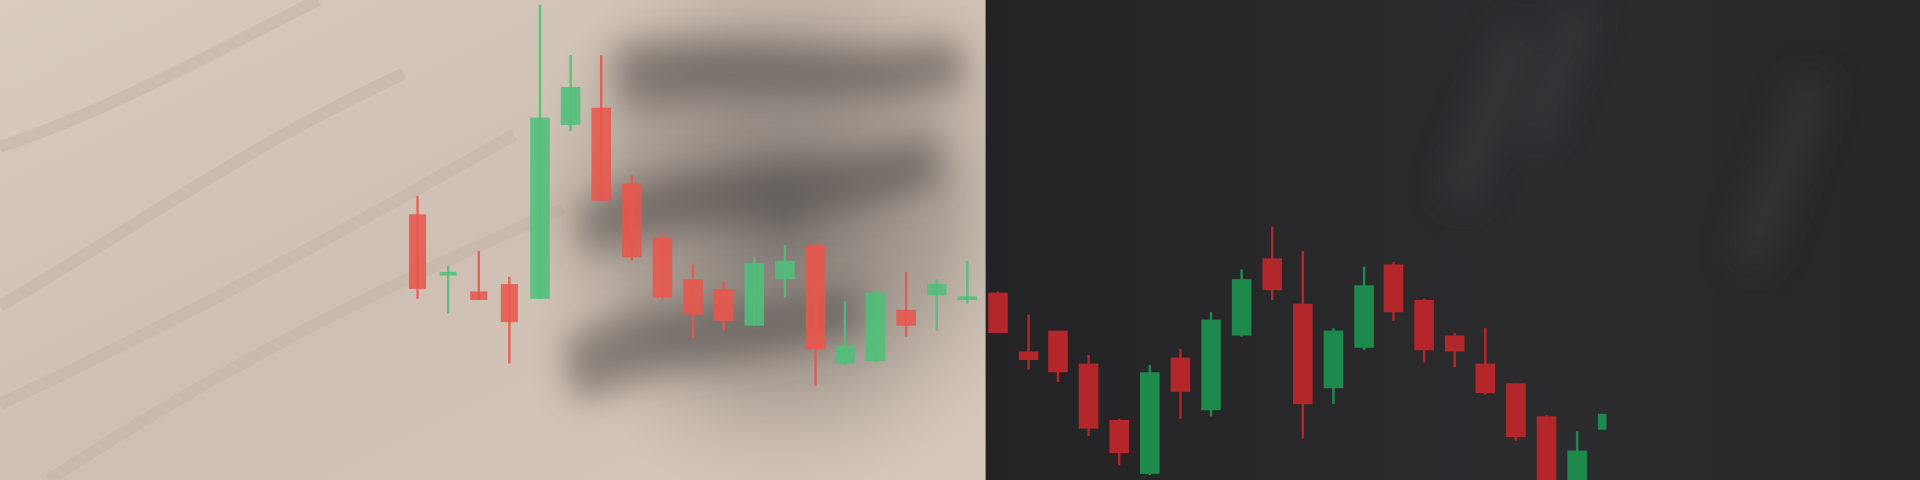  I want to click on dark-streaks, so click(1636, 135).